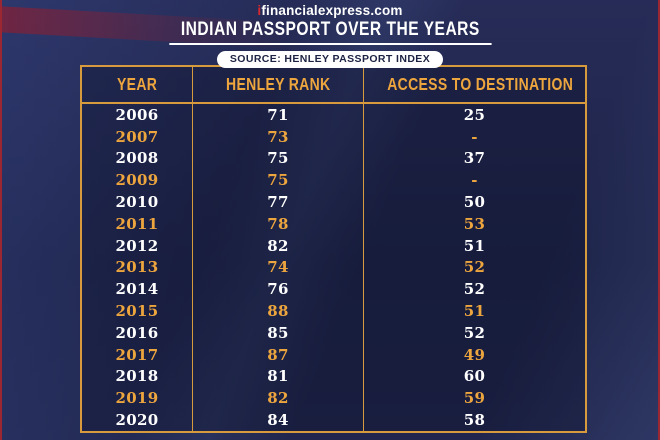 The width and height of the screenshot is (660, 440). I want to click on year-cell: 2011, so click(137, 223).